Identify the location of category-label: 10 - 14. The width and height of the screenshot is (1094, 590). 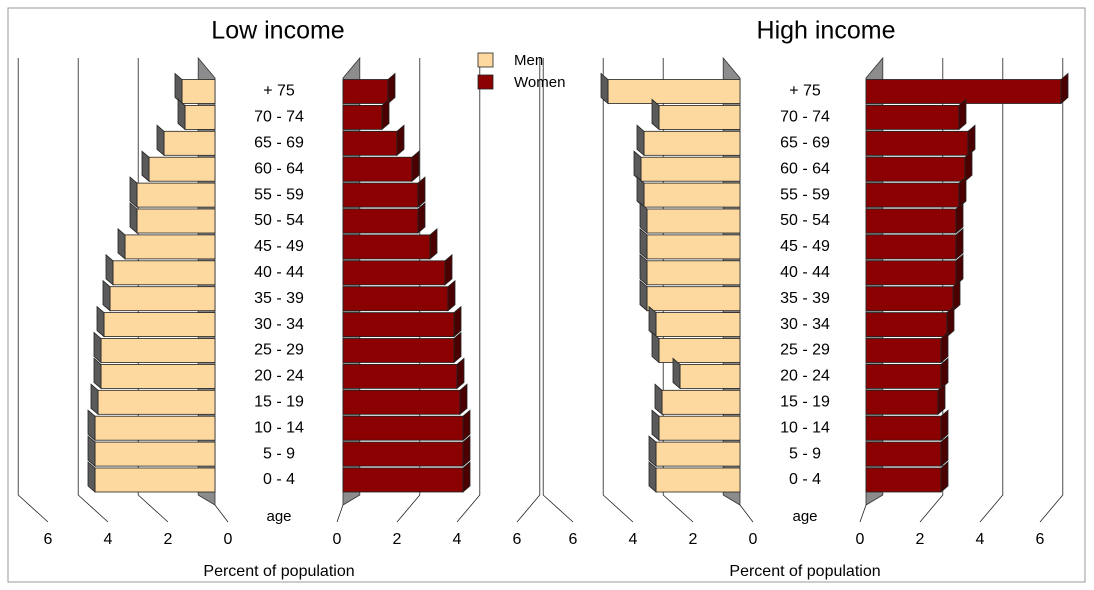
(805, 427).